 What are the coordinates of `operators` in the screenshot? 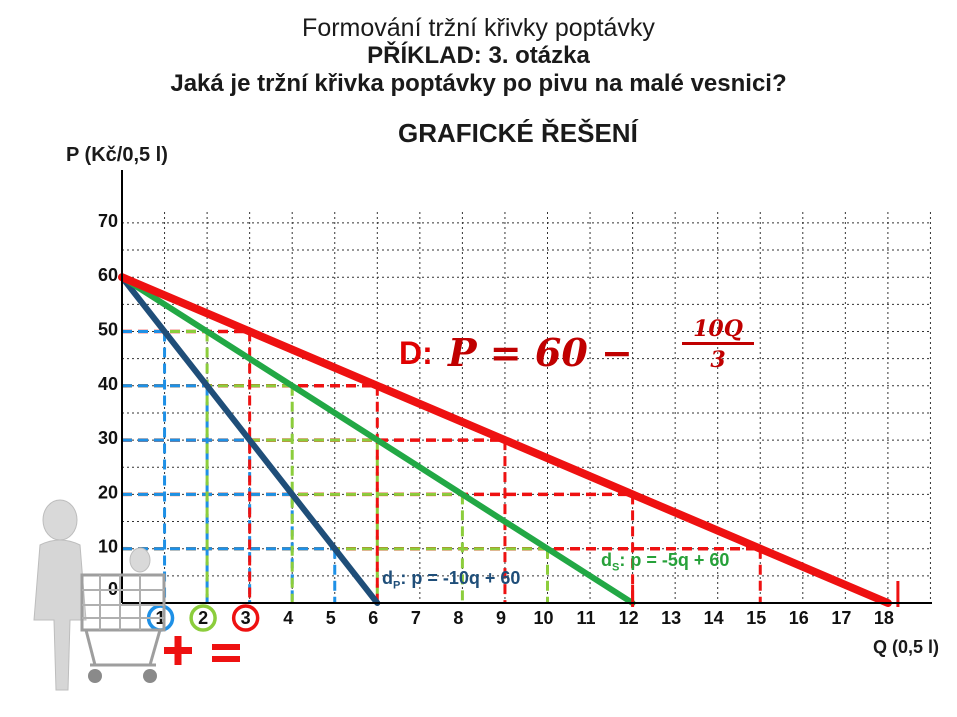 It's located at (202, 650).